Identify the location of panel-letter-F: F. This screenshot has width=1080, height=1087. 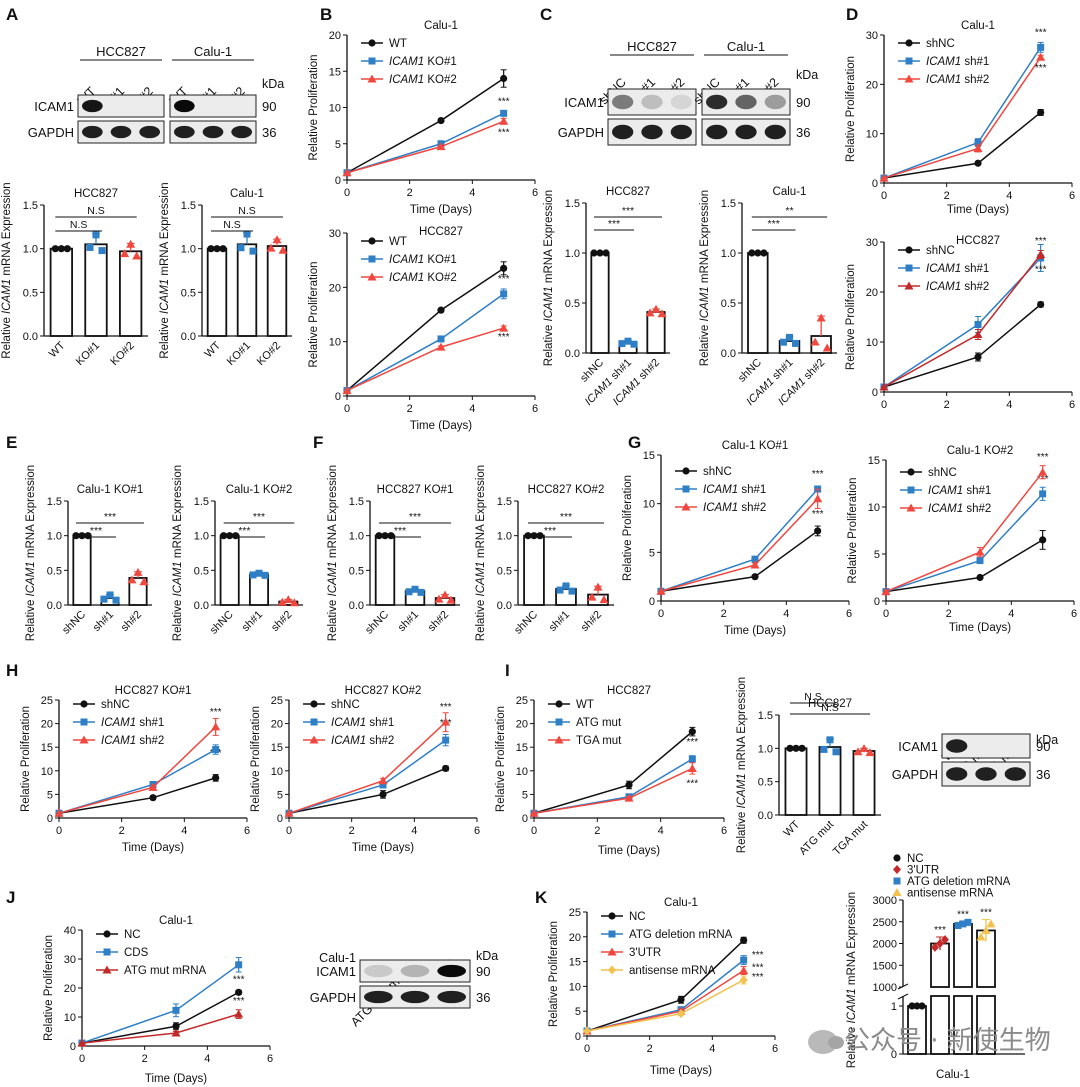
(318, 442).